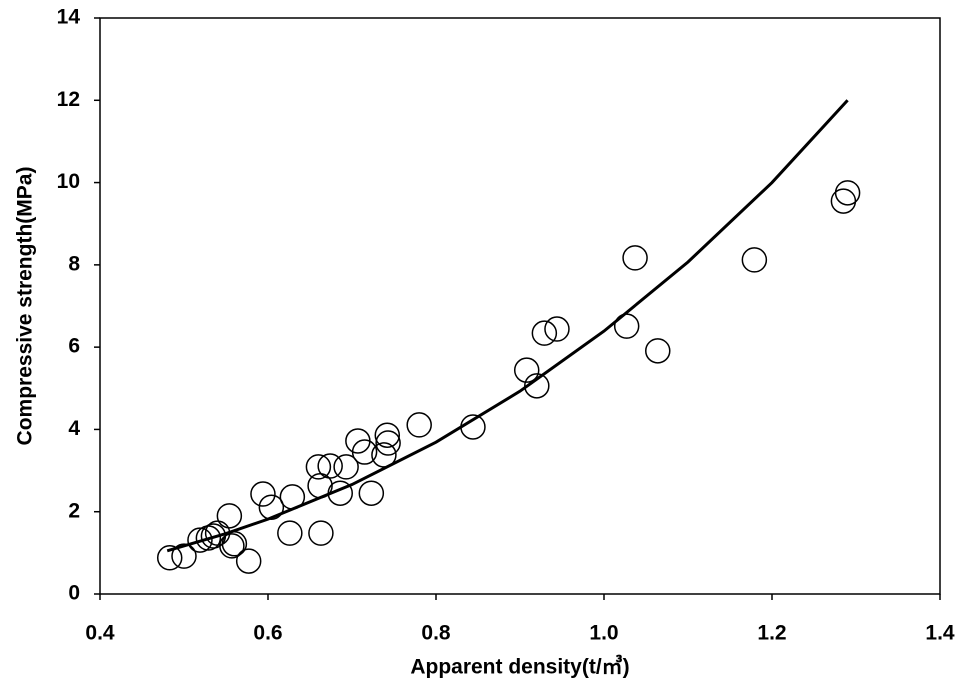 This screenshot has width=962, height=683. What do you see at coordinates (771, 633) in the screenshot?
I see `x-tick-label: 1.2` at bounding box center [771, 633].